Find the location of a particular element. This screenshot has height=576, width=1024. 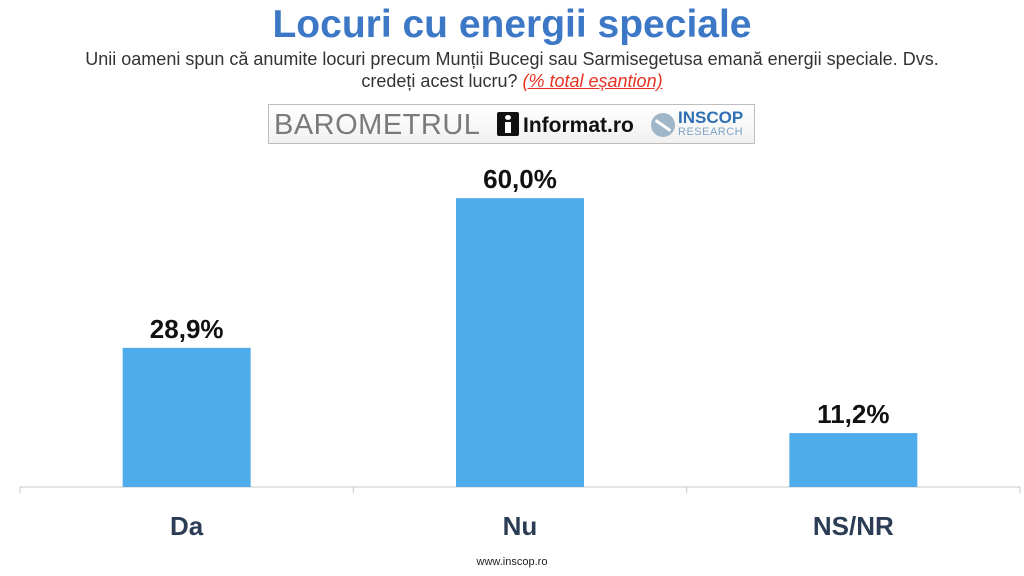

informat-logo-icon is located at coordinates (508, 124).